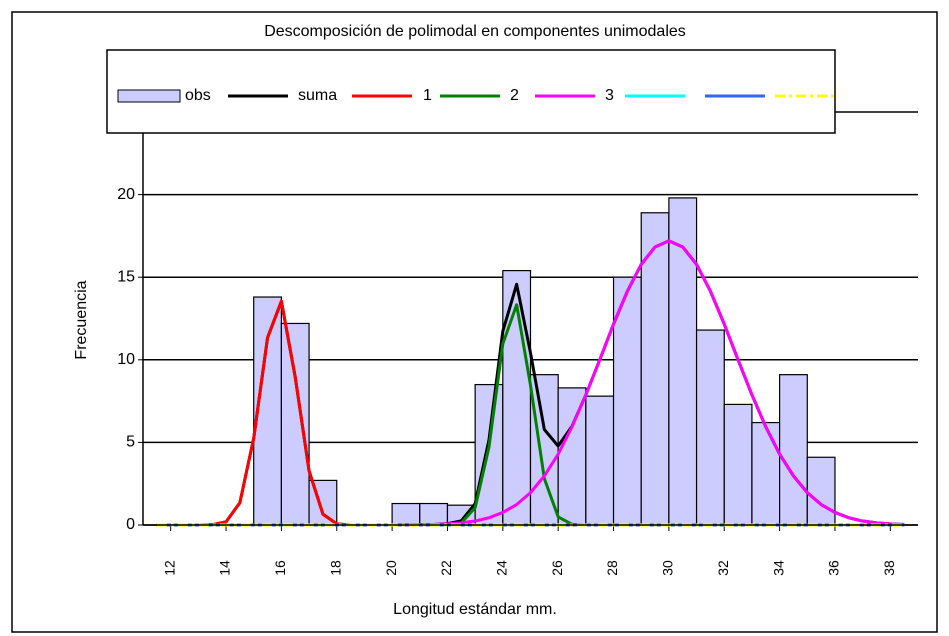  I want to click on x-tick-label: 12, so click(169, 568).